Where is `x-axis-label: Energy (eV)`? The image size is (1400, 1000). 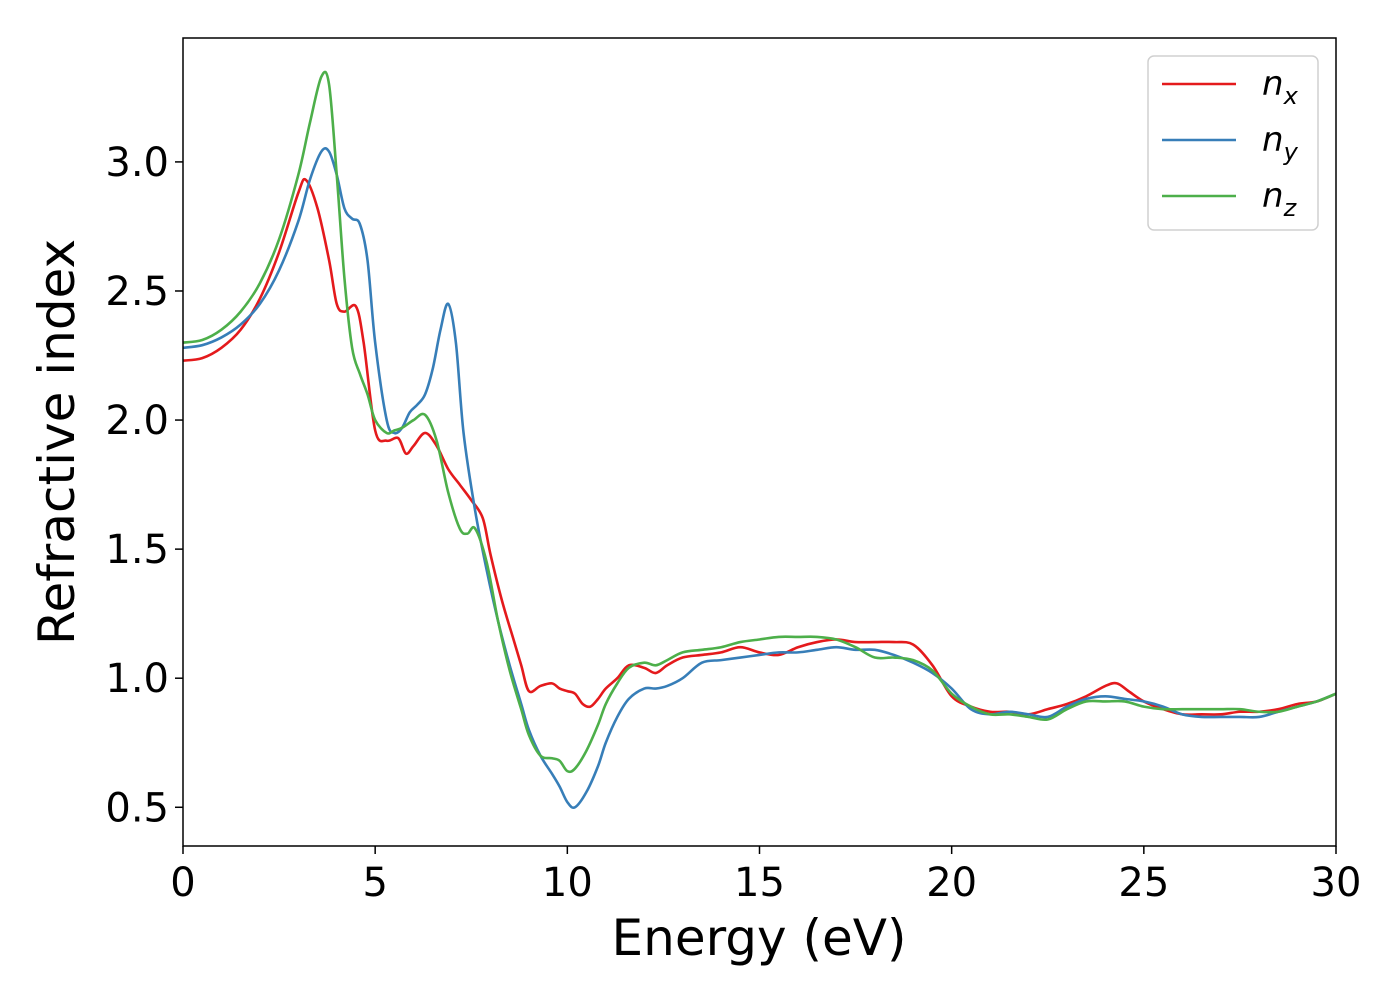
x-axis-label: Energy (eV) is located at coordinates (759, 938).